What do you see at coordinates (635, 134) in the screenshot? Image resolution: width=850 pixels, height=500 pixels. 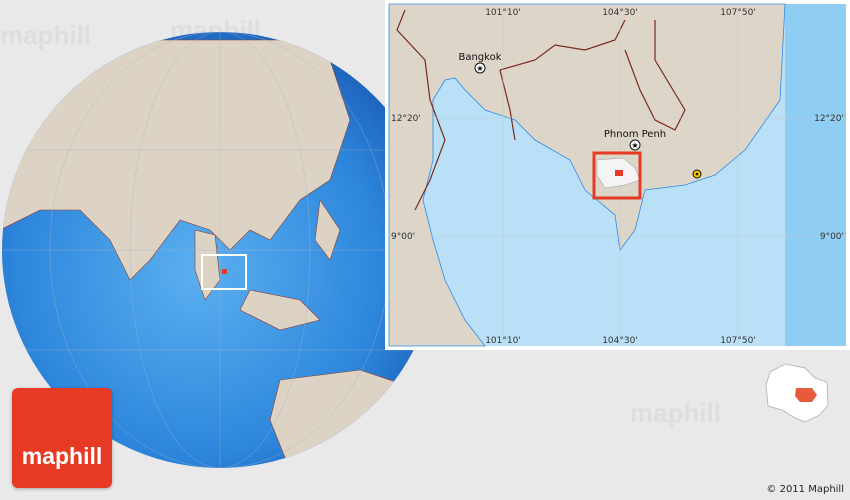 I see `city-label-phnom-penh: Phnom Penh` at bounding box center [635, 134].